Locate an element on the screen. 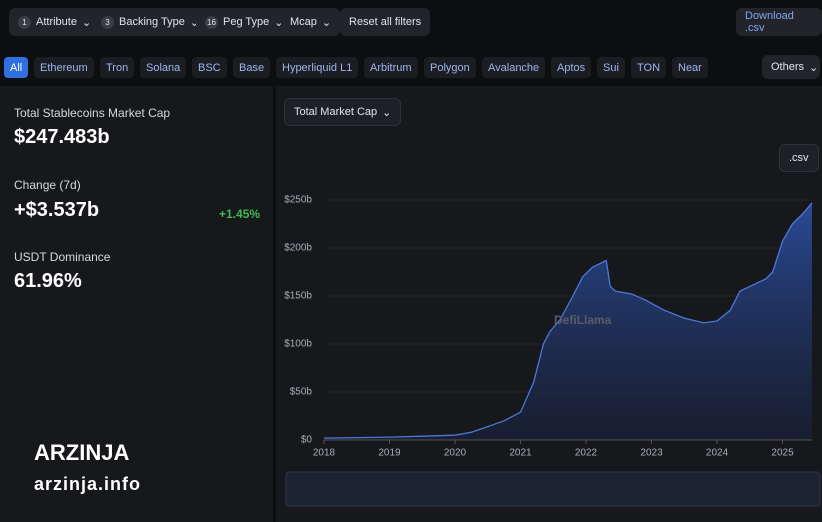  chart-selector: Total Market Cap ⌄ is located at coordinates (343, 112).